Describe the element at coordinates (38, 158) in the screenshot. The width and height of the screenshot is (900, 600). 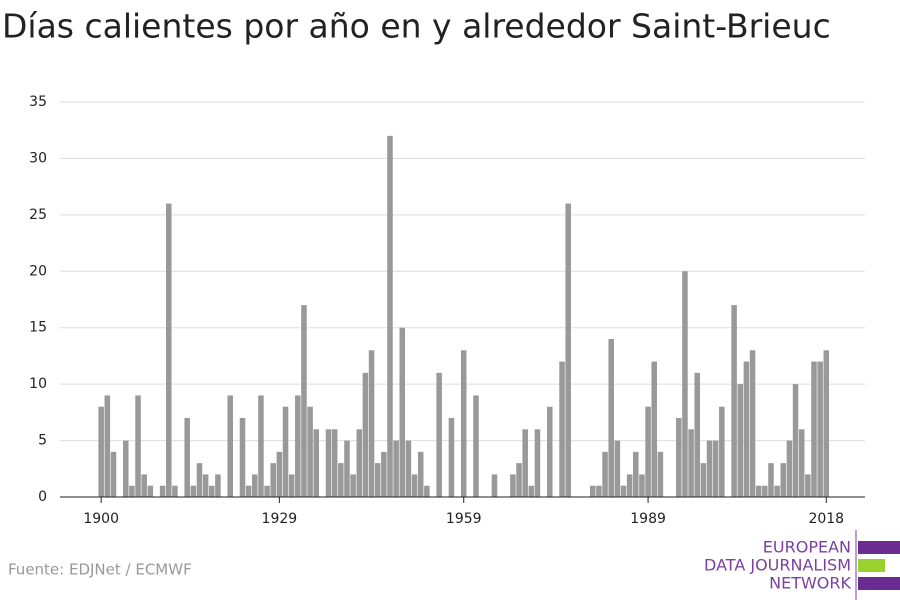
I see `y-tick-label: 30` at that location.